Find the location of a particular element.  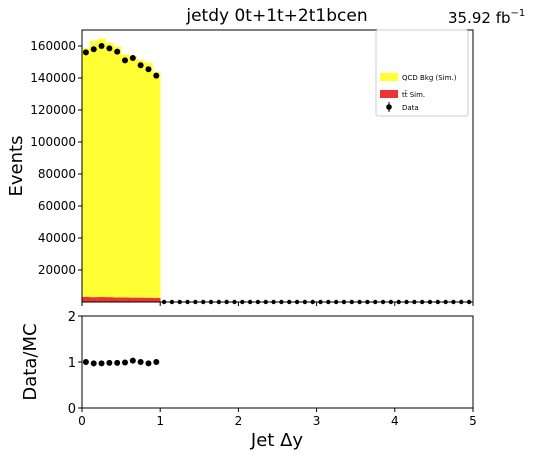

legend-swatch-qcd is located at coordinates (389, 77).